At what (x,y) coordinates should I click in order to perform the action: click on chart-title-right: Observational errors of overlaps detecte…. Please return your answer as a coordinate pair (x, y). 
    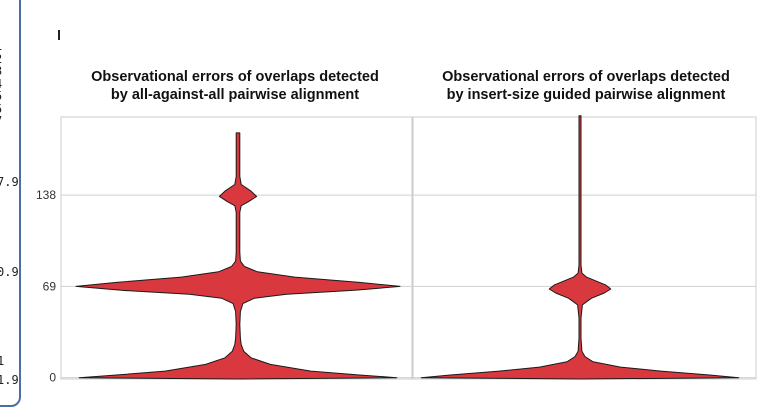
    Looking at the image, I should click on (581, 86).